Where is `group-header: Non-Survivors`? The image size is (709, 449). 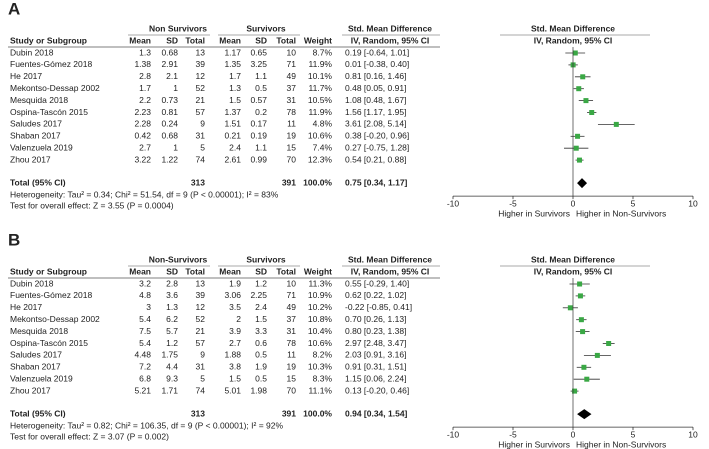 group-header: Non-Survivors is located at coordinates (178, 259).